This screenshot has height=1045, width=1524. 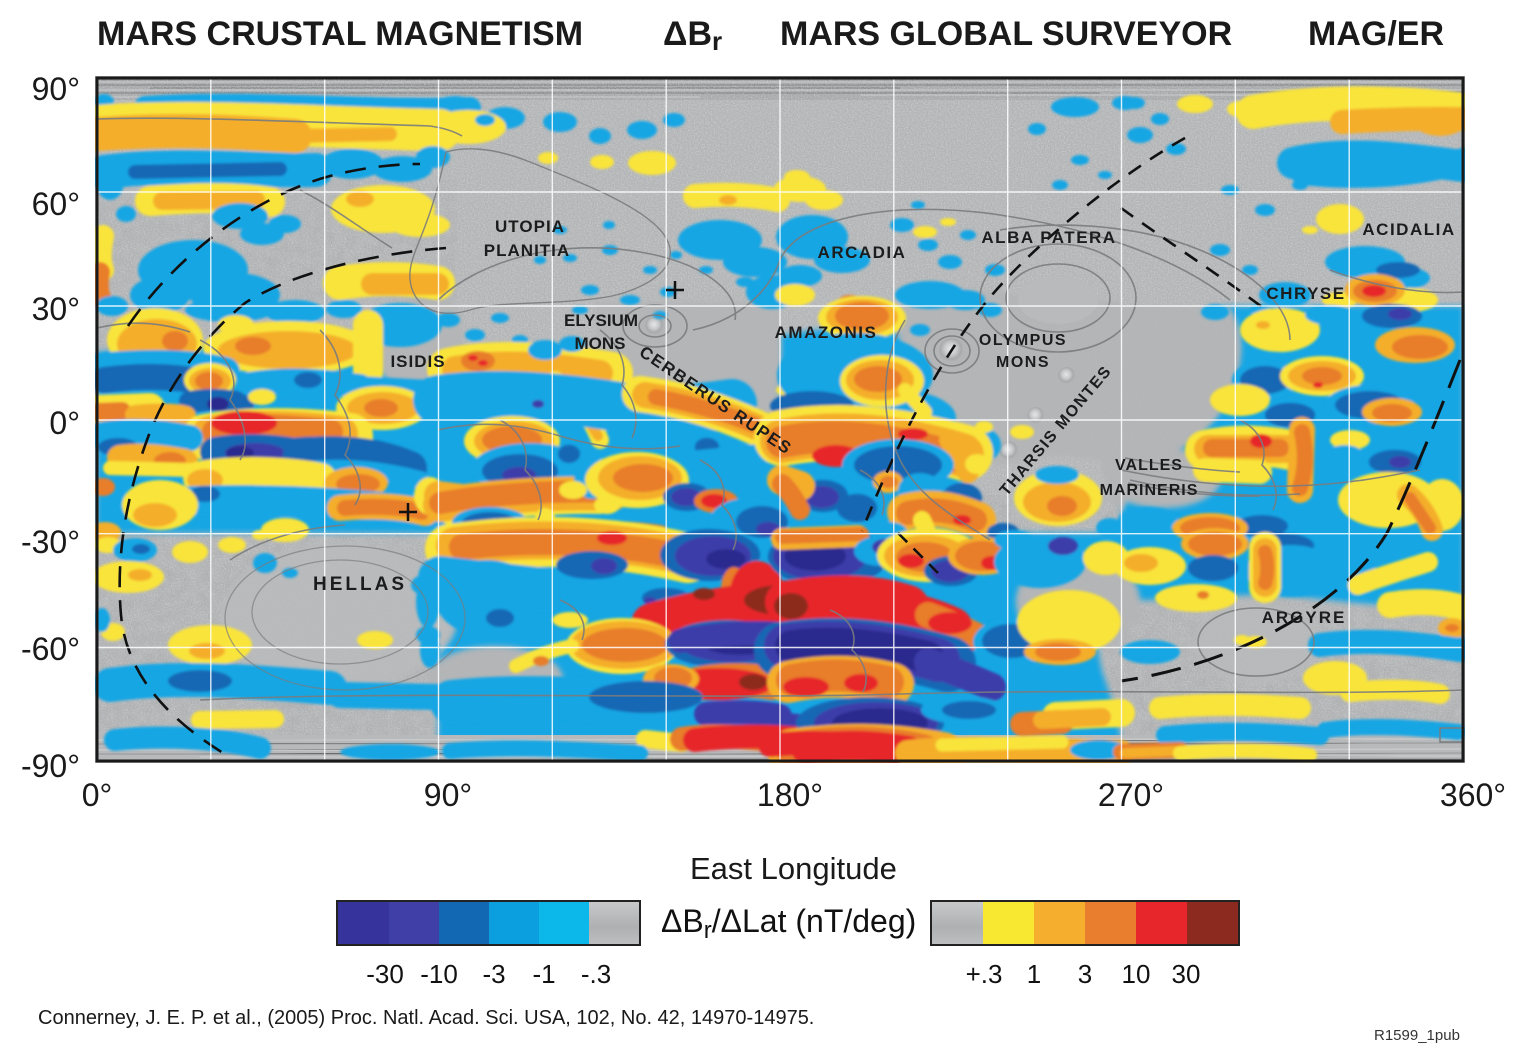 What do you see at coordinates (1305, 293) in the screenshot?
I see `svg-text: CHRYSE` at bounding box center [1305, 293].